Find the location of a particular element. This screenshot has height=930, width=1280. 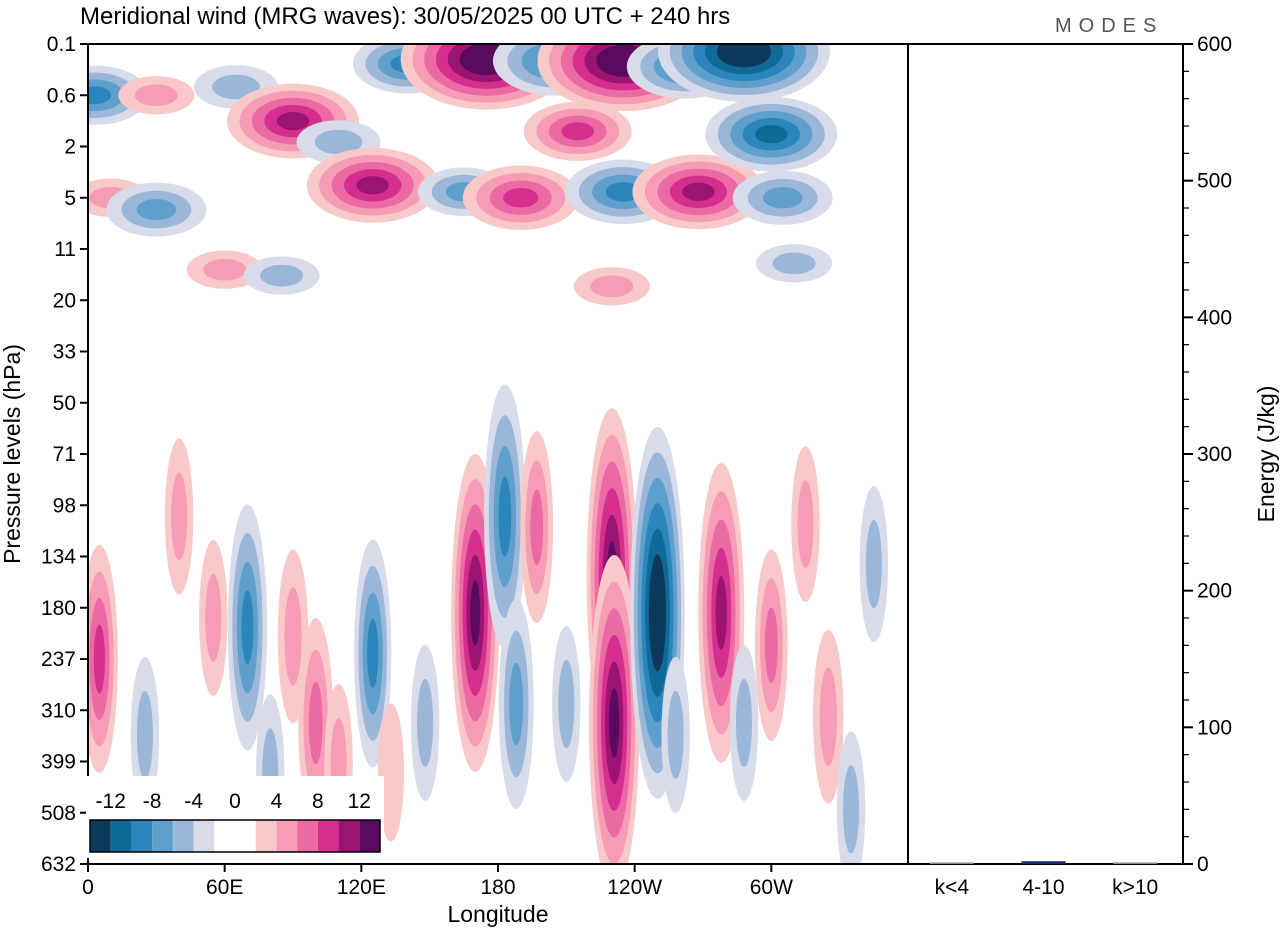

x-tick-label: 60E is located at coordinates (224, 887).